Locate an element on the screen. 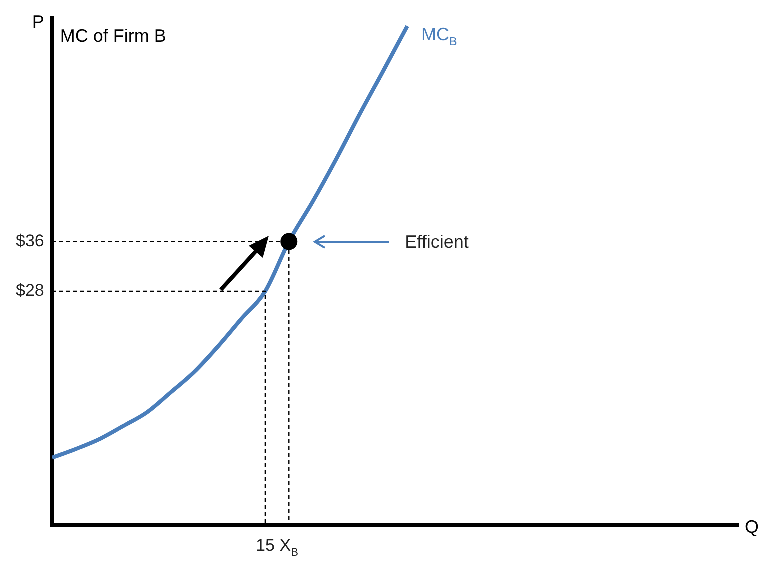 This screenshot has height=561, width=767. y-axis-title: P is located at coordinates (38, 22).